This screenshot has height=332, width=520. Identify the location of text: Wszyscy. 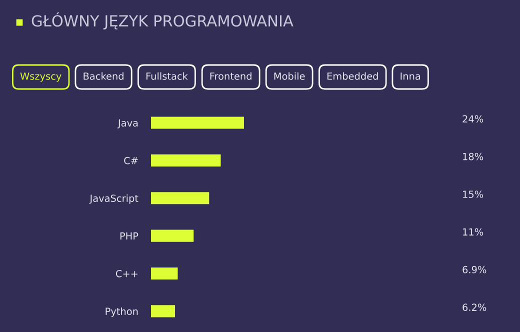
(41, 77).